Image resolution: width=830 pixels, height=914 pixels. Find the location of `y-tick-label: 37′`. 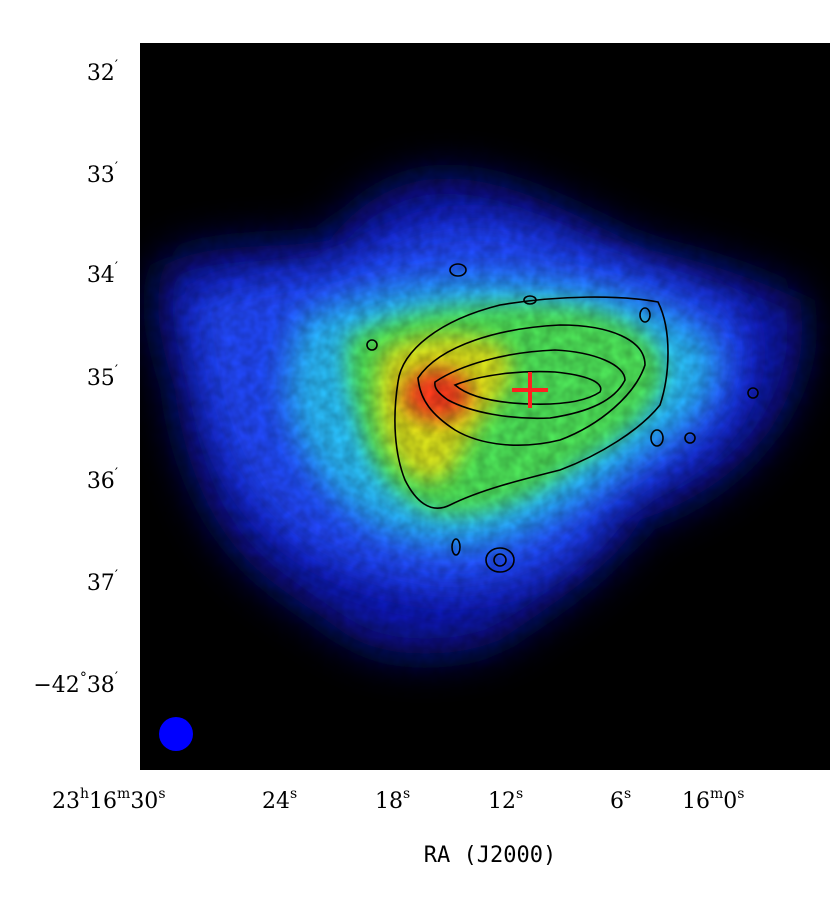

y-tick-label: 37′ is located at coordinates (102, 582).